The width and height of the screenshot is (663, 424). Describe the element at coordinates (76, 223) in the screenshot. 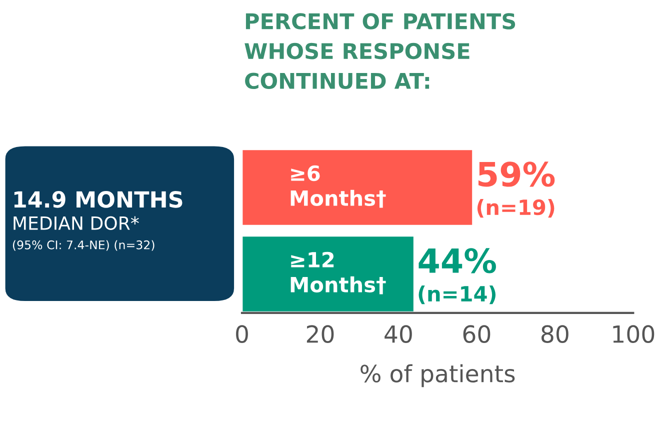

I see `text: MEDIAN DOR*` at that location.